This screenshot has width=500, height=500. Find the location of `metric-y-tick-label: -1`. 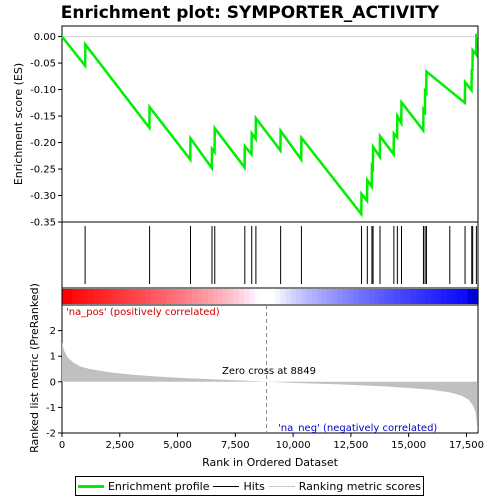

metric-y-tick-label: -1 is located at coordinates (51, 408).